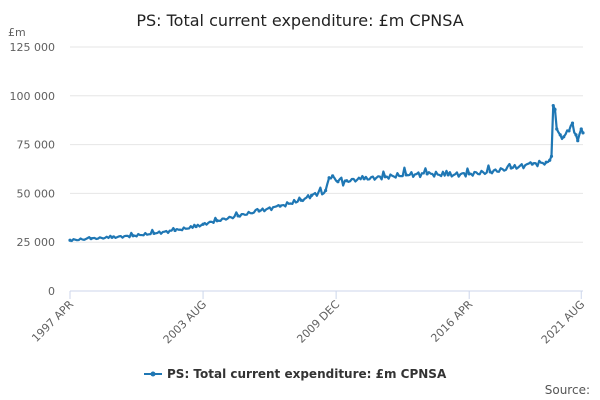 This screenshot has width=600, height=400. What do you see at coordinates (36, 242) in the screenshot?
I see `y-tick-label: 25 000` at bounding box center [36, 242].